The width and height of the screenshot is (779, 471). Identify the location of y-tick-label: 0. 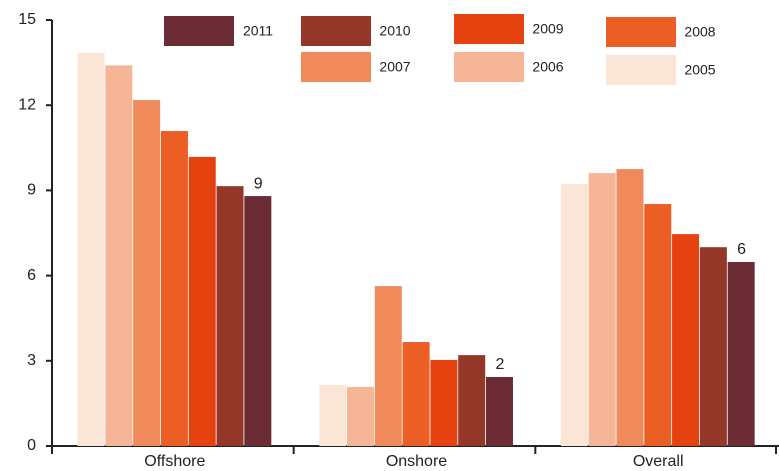
(31, 445).